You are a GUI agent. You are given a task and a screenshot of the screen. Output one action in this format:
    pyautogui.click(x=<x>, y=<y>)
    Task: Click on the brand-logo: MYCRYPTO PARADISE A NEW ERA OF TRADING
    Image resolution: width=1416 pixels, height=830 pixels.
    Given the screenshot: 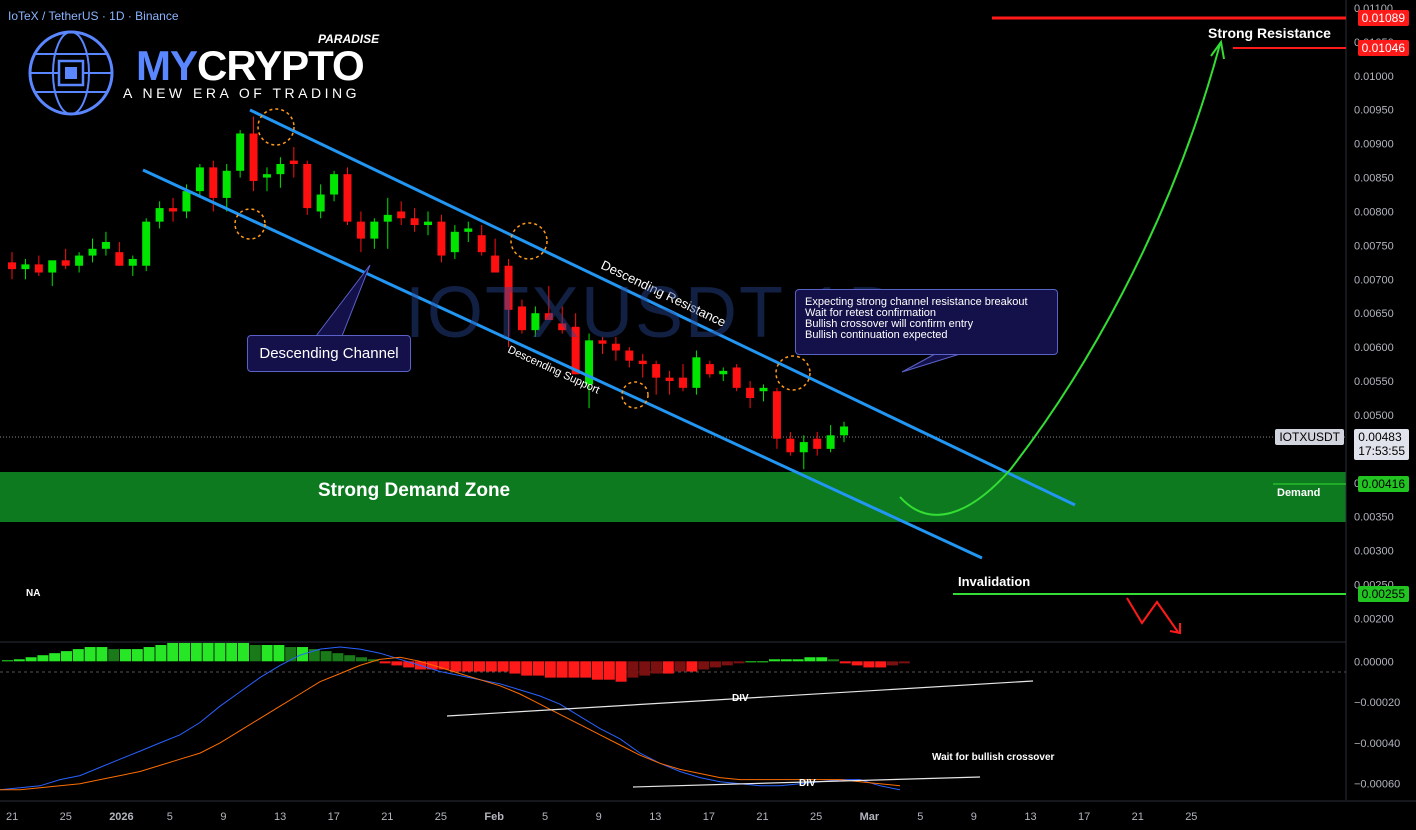 What is the action you would take?
    pyautogui.click(x=202, y=73)
    